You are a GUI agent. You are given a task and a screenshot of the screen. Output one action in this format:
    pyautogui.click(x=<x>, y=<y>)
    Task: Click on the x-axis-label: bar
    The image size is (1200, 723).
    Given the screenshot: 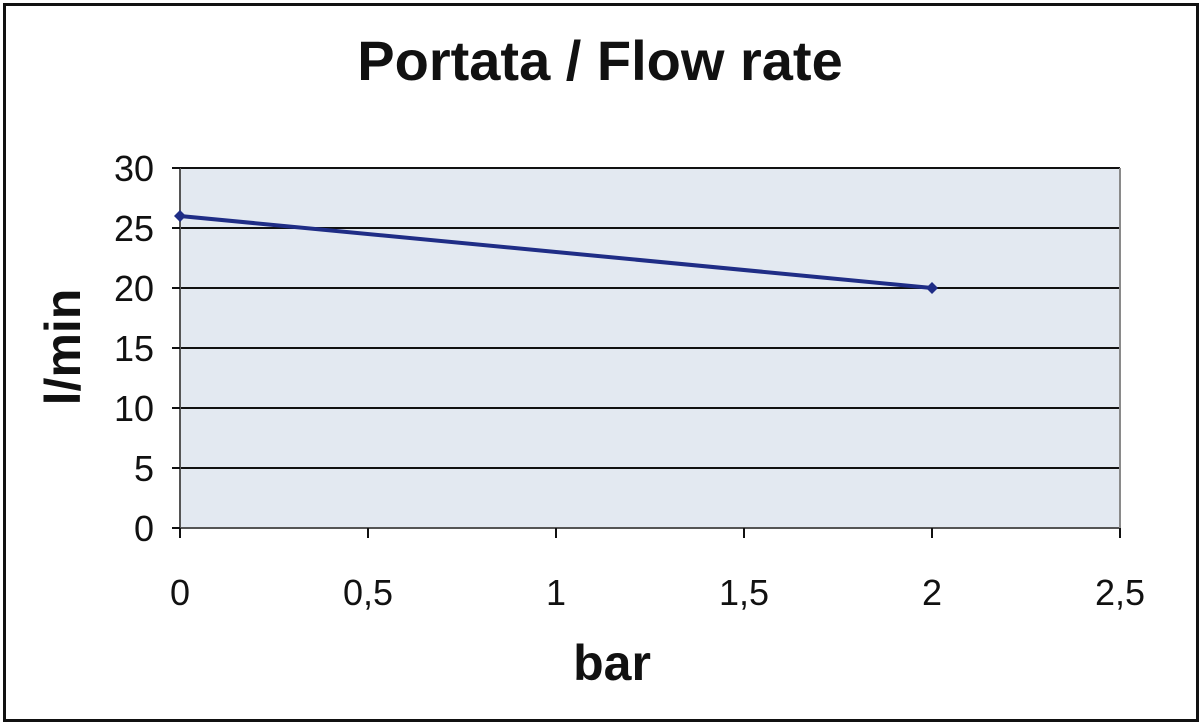 What is the action you would take?
    pyautogui.click(x=612, y=663)
    